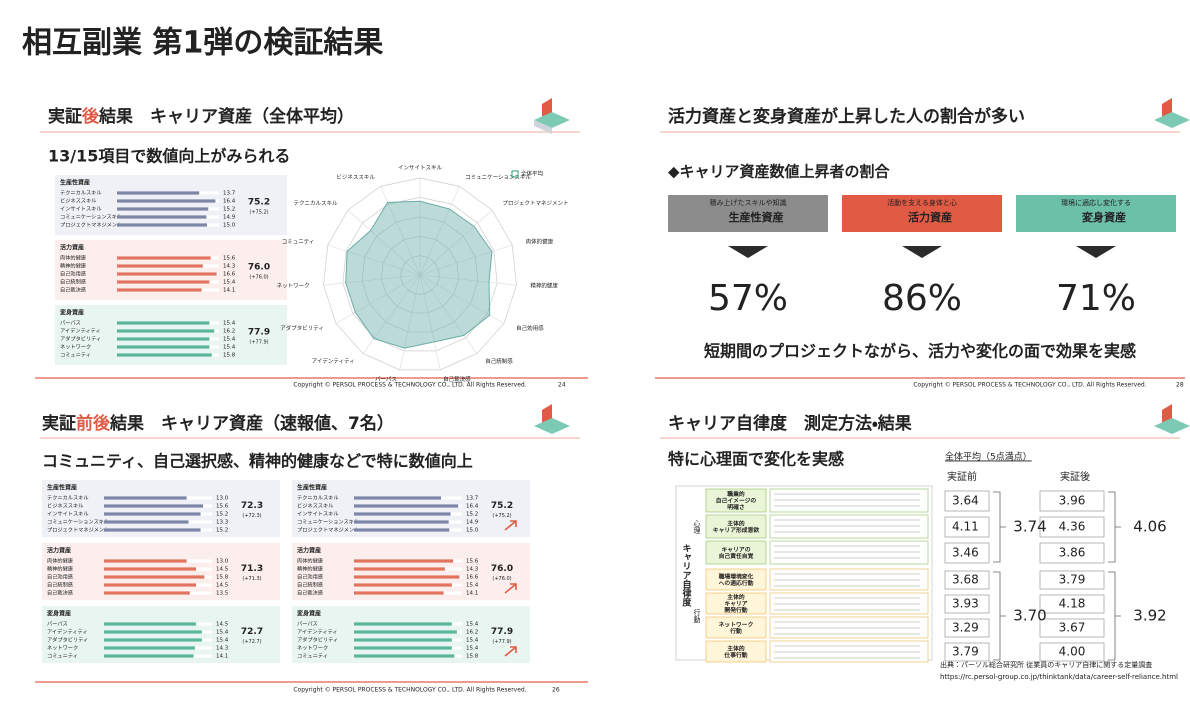 The image size is (1190, 702). Describe the element at coordinates (736, 624) in the screenshot. I see `row-label: ネットワーク` at that location.